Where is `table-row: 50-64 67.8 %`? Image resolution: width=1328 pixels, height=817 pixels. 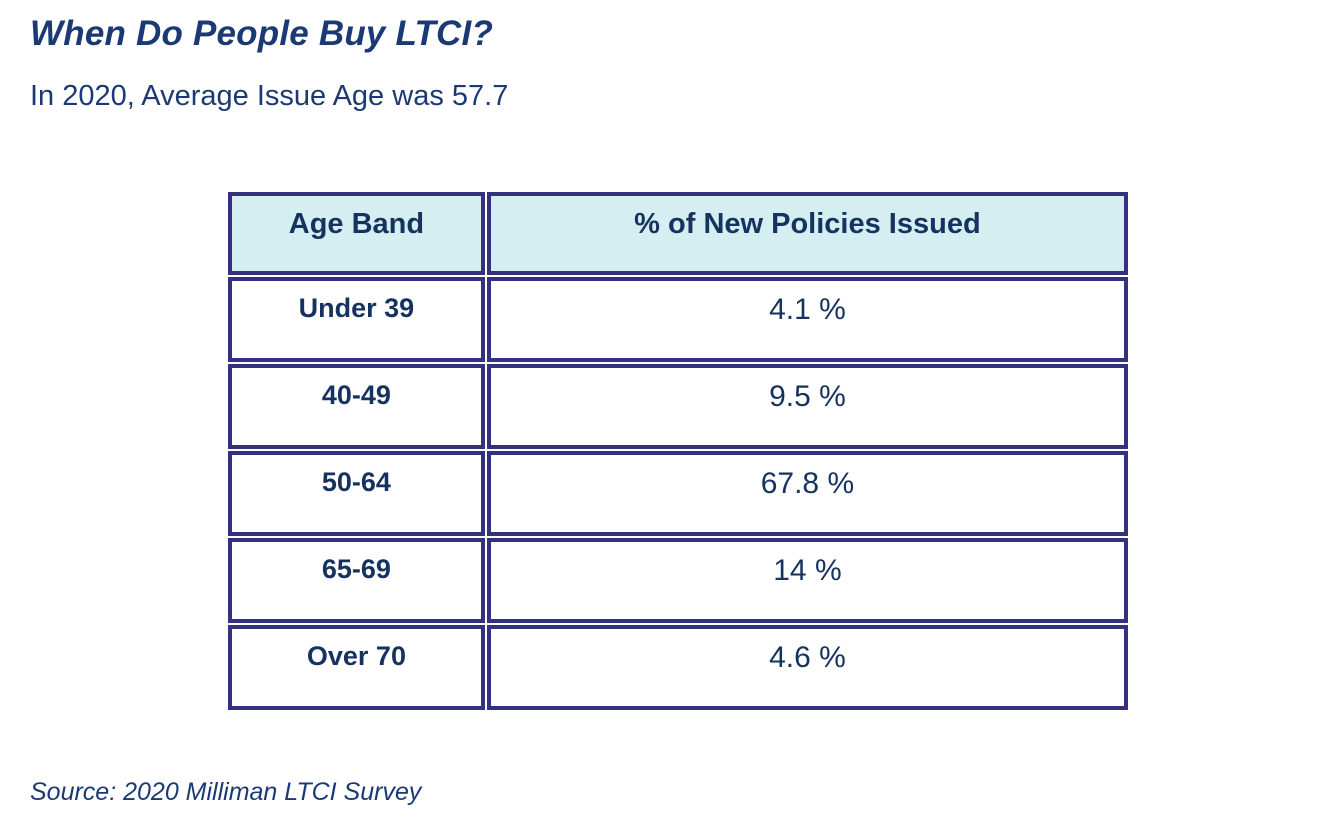 table-row: 50-64 67.8 % is located at coordinates (678, 493).